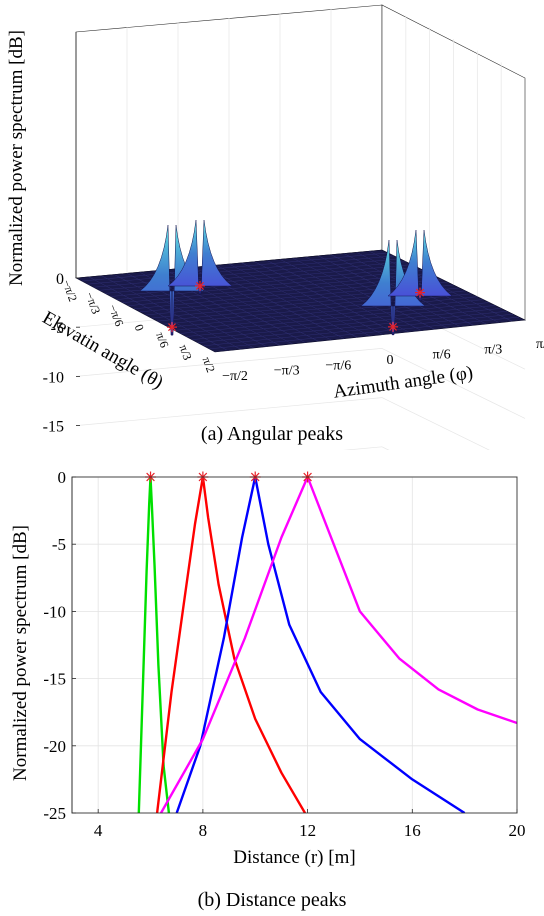  What do you see at coordinates (235, 376) in the screenshot?
I see `x-tick-label: −π/2` at bounding box center [235, 376].